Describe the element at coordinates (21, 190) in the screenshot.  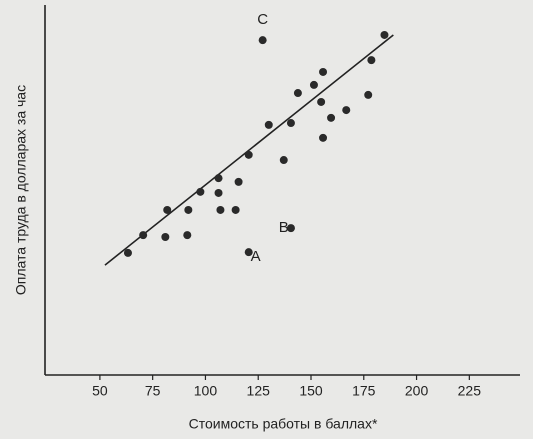
I see `y-axis-label: Оплата труда в долларах за час` at that location.